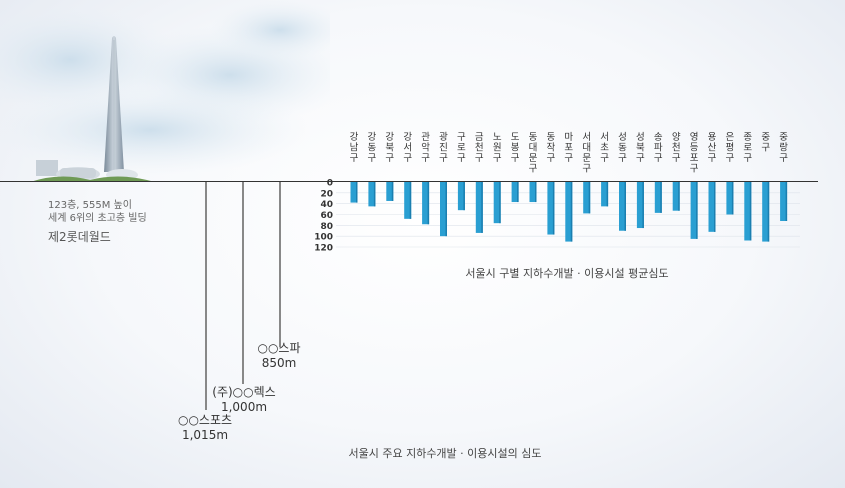 The image size is (845, 488). What do you see at coordinates (326, 205) in the screenshot?
I see `y-tick-label: 40` at bounding box center [326, 205].